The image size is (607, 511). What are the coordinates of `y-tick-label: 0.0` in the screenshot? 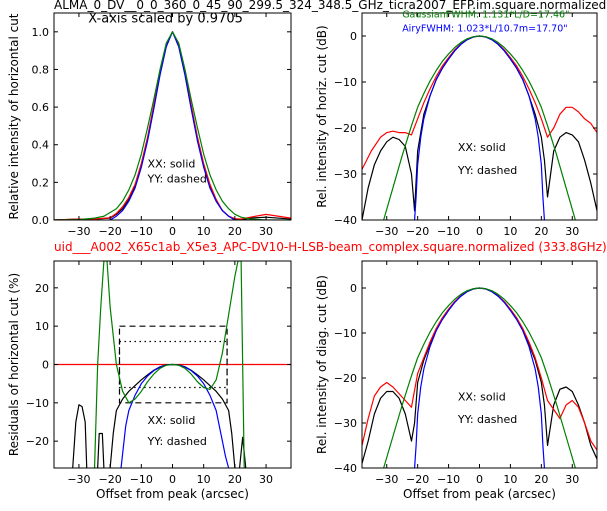 It's located at (41, 220).